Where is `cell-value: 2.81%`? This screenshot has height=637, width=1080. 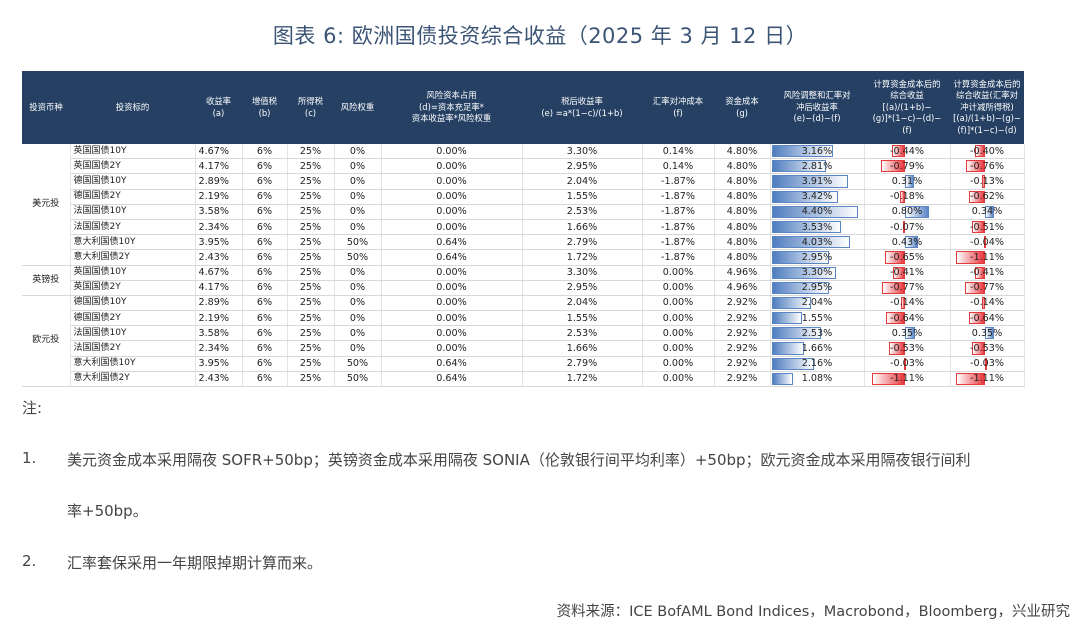
cell-value: 2.81% is located at coordinates (817, 166).